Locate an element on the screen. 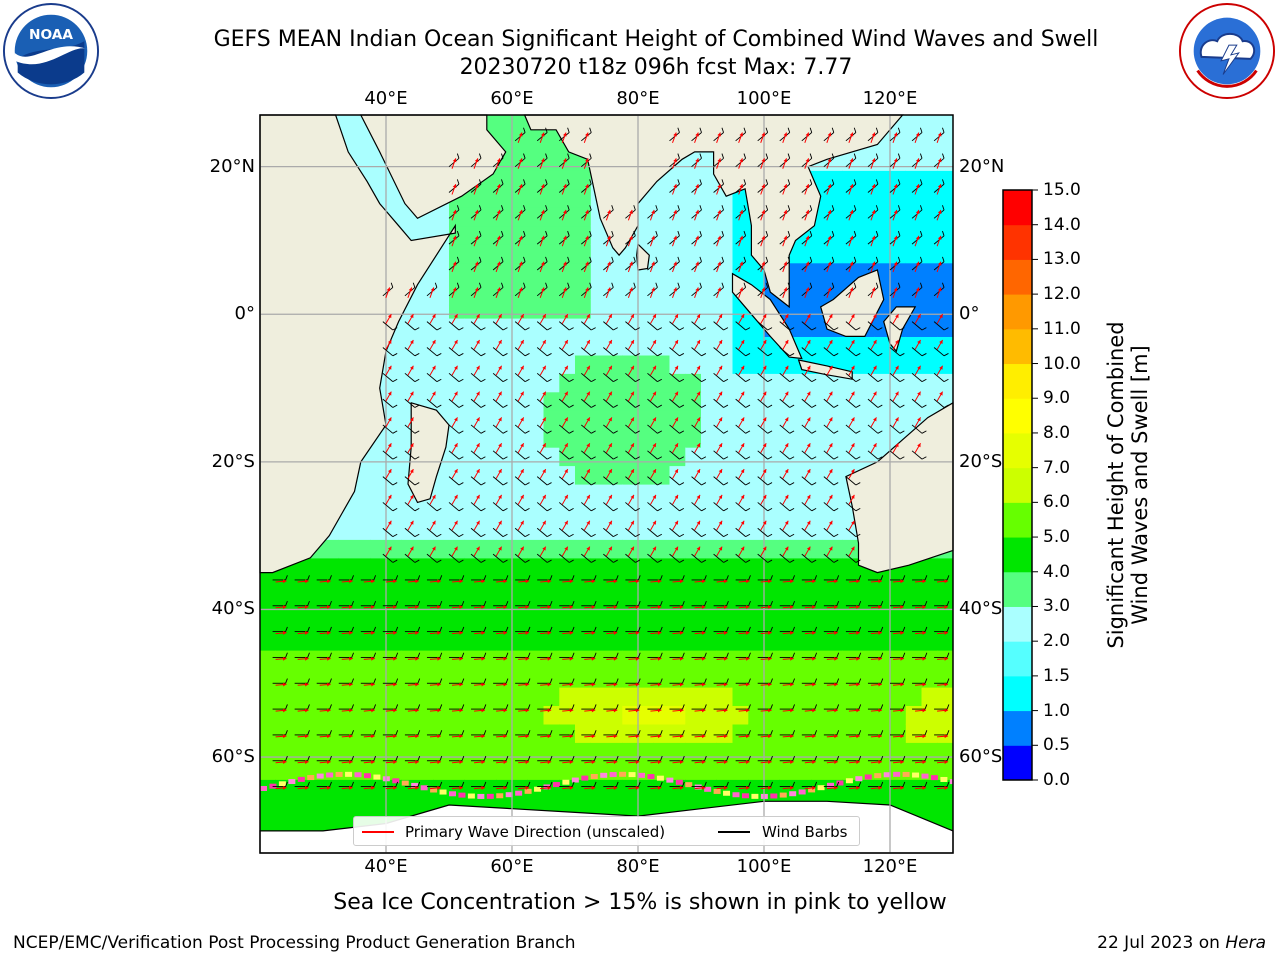  colorbar-tick-label: 14.0 is located at coordinates (1062, 224).